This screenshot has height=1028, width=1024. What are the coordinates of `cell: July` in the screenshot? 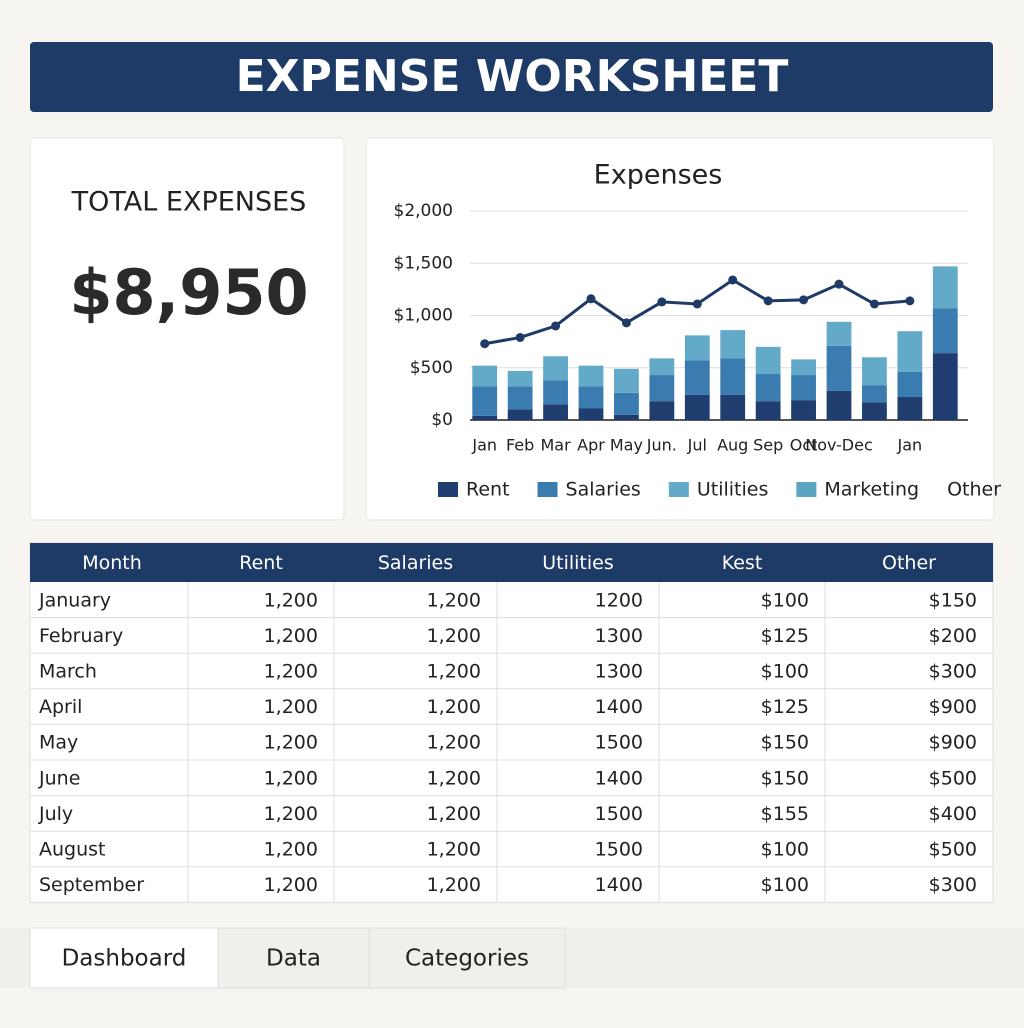 It's located at (55, 814).